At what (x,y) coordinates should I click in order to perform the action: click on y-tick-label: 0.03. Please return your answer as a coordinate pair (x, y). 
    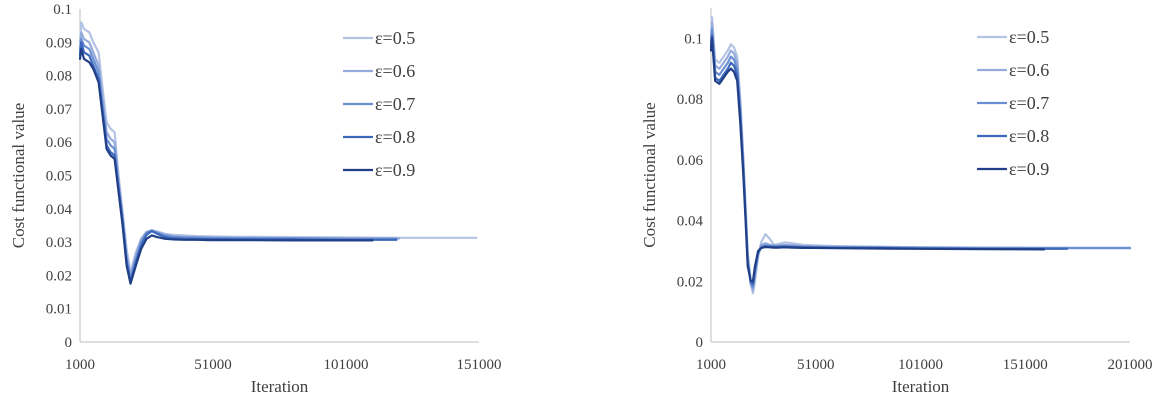
    Looking at the image, I should click on (59, 243).